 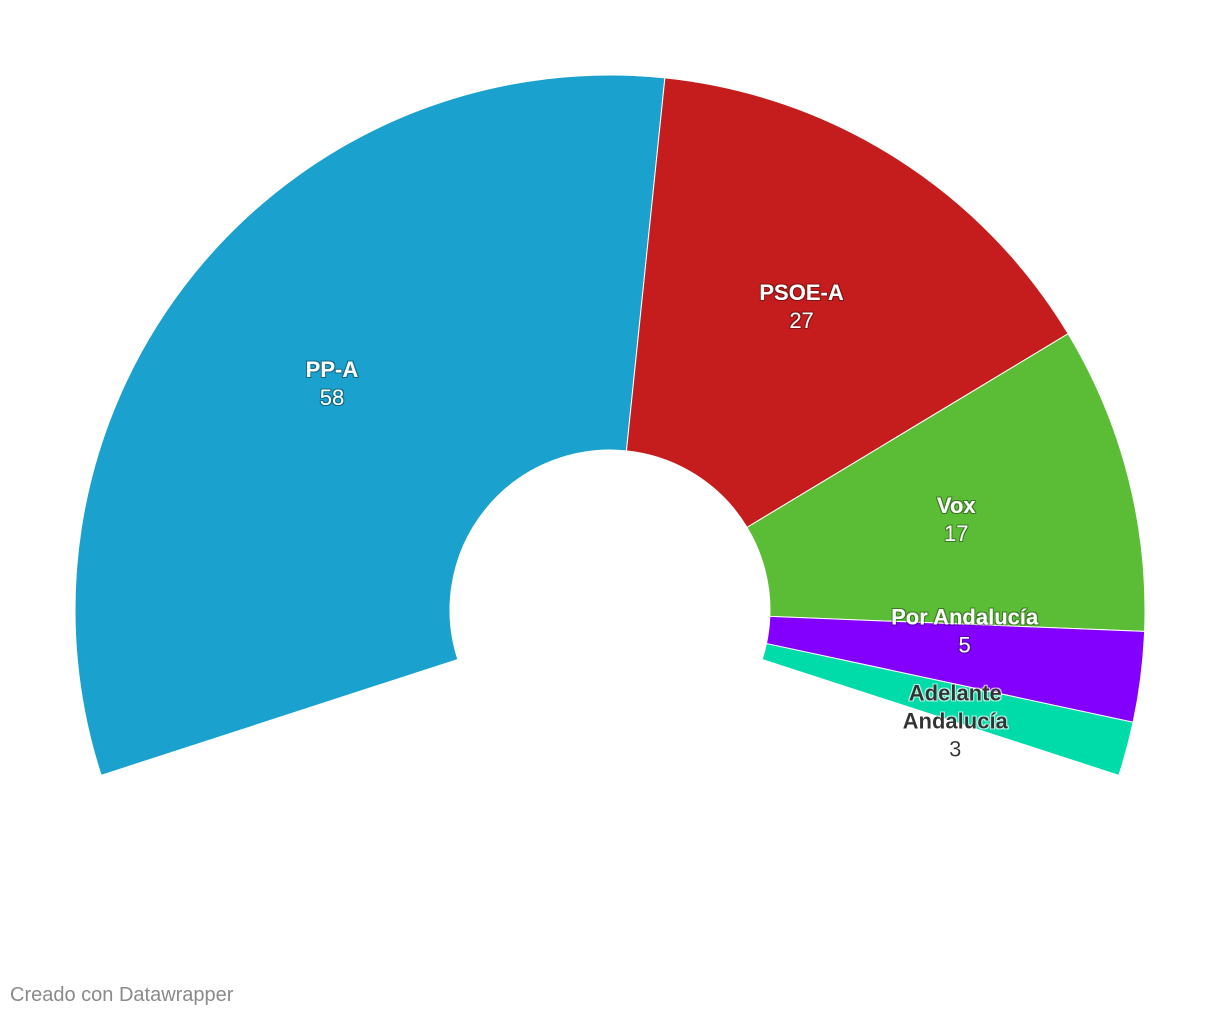 I want to click on label-name-adelante-andalucia-line-2: Andalucía, so click(x=956, y=721).